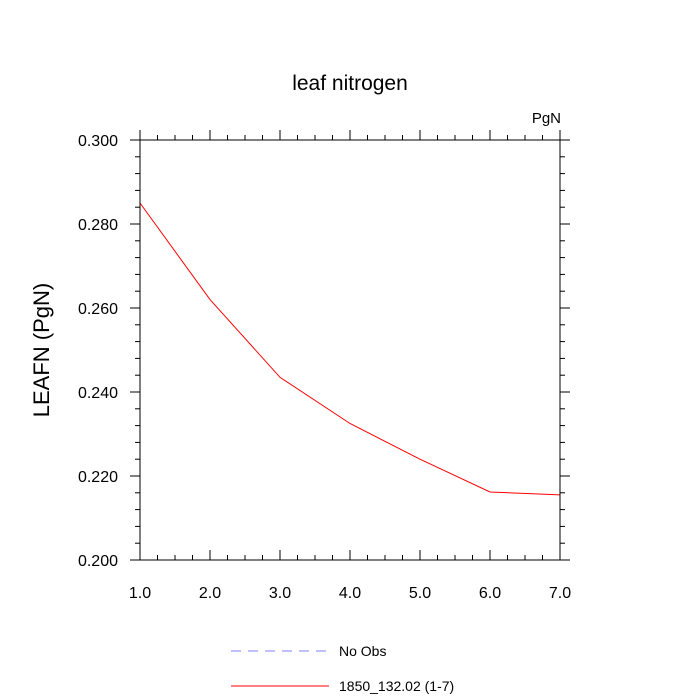 This screenshot has width=700, height=700. Describe the element at coordinates (396, 686) in the screenshot. I see `legend-label-1: 1850_132.02 (1-7)` at that location.